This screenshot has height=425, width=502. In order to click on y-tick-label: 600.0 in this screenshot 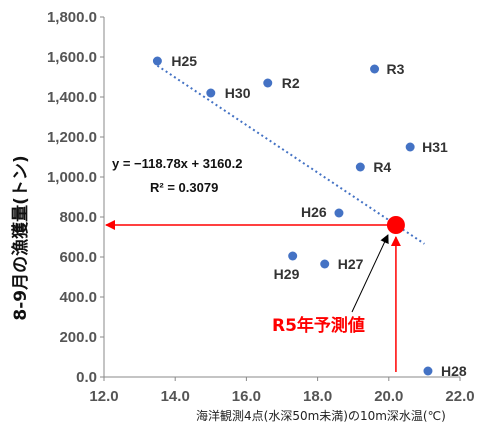, I will do `click(78, 257)`.